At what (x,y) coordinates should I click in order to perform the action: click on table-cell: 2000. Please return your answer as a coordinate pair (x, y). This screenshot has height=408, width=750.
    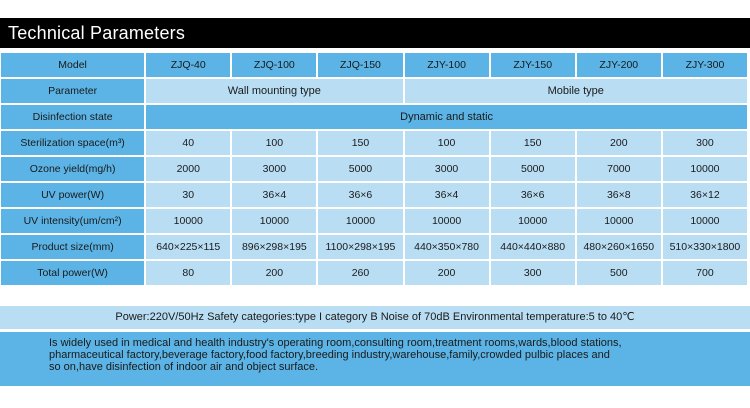
    Looking at the image, I should click on (188, 169).